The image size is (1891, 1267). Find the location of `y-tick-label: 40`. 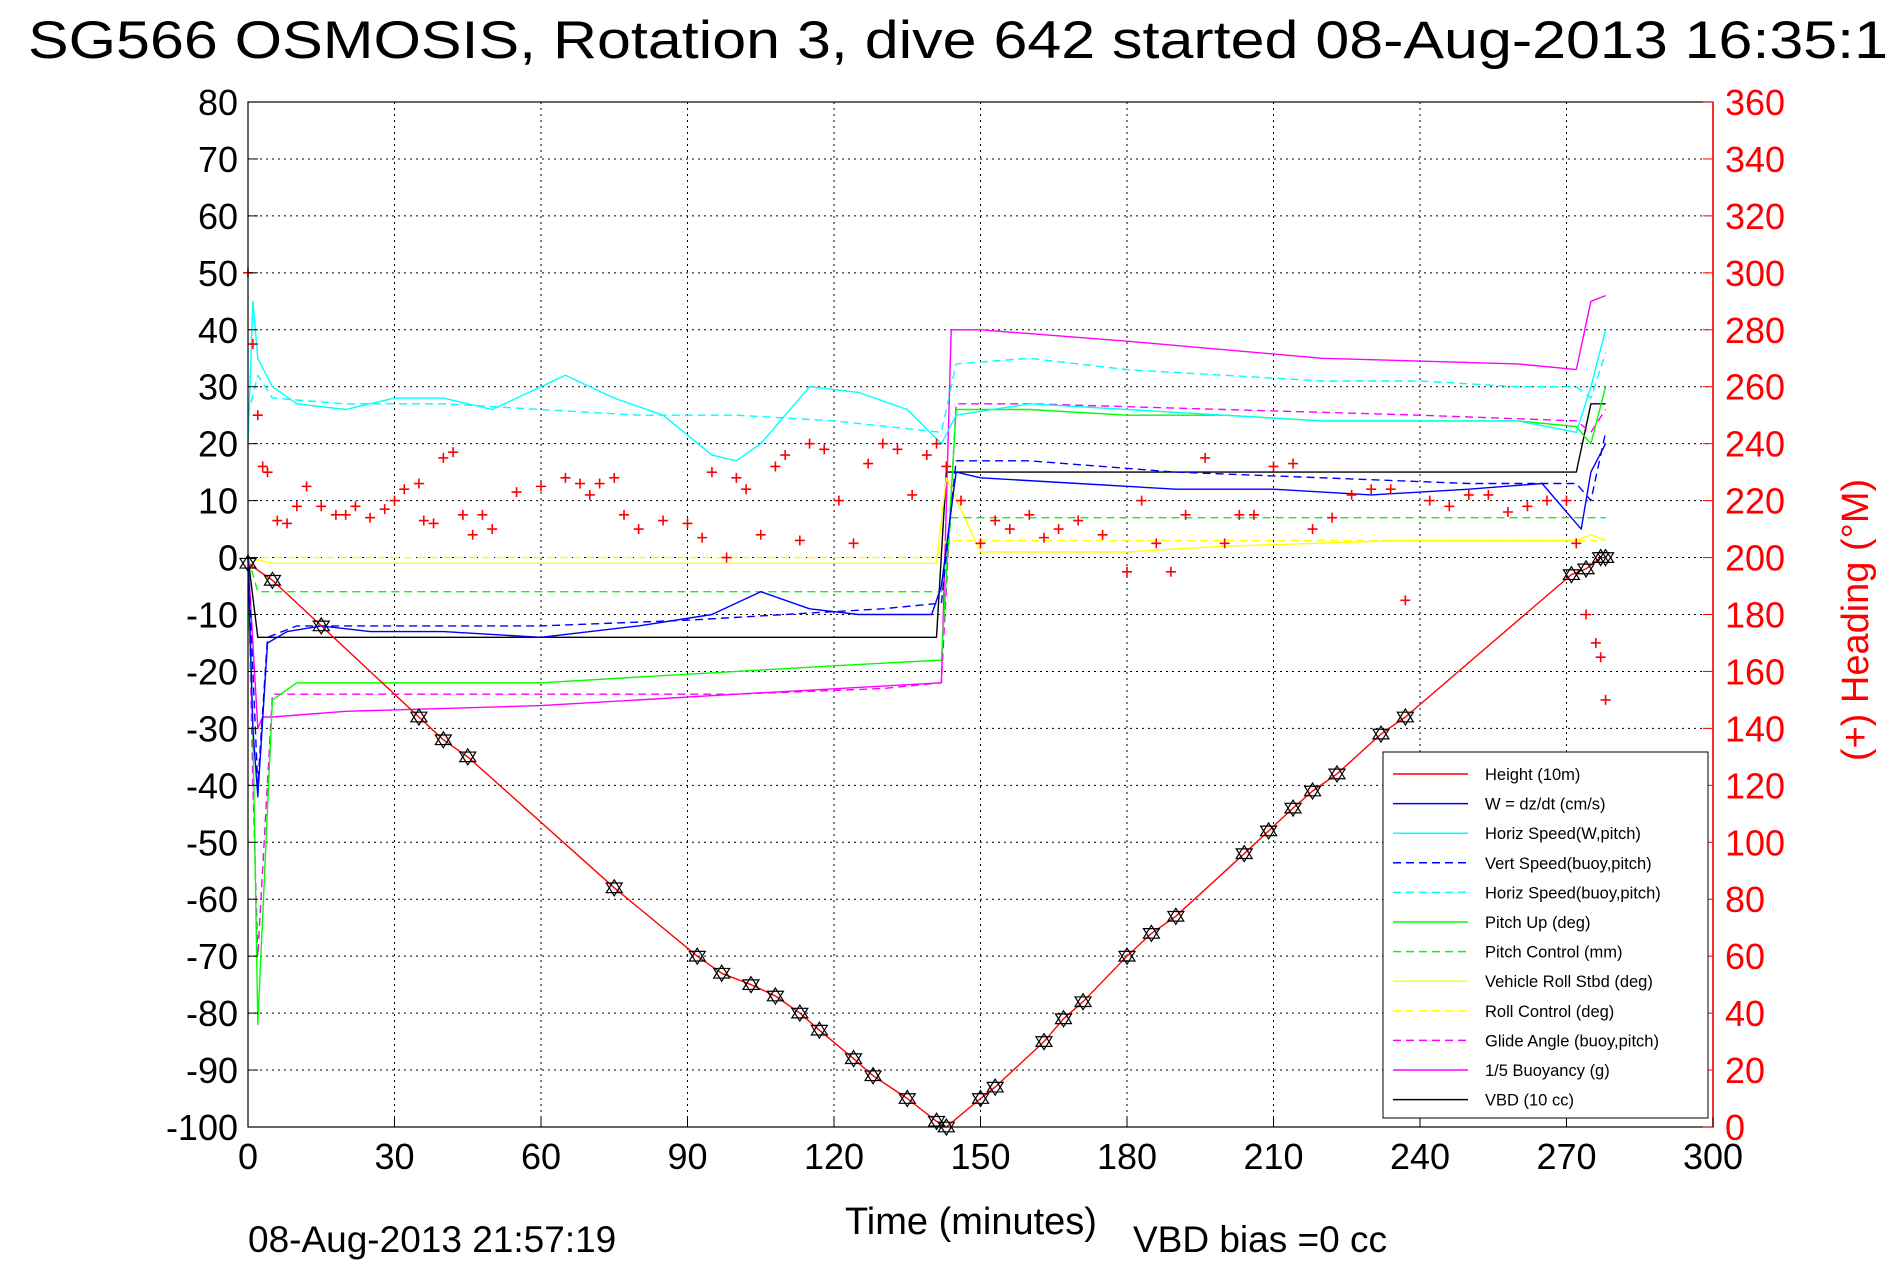

y-tick-label: 40 is located at coordinates (218, 330).